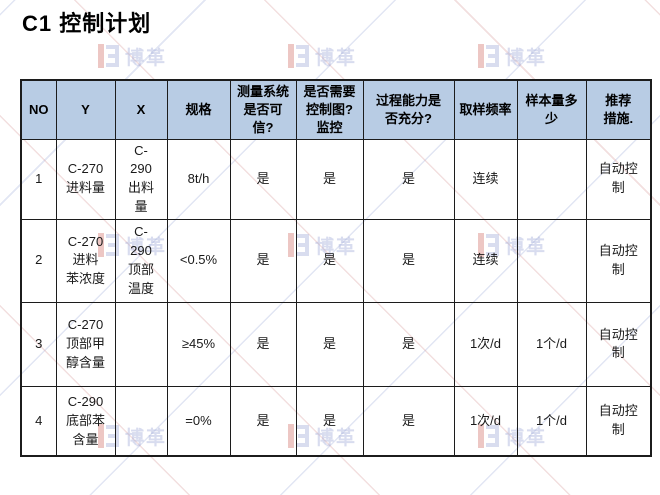 This screenshot has width=660, height=495. What do you see at coordinates (141, 109) in the screenshot?
I see `header-x: X` at bounding box center [141, 109].